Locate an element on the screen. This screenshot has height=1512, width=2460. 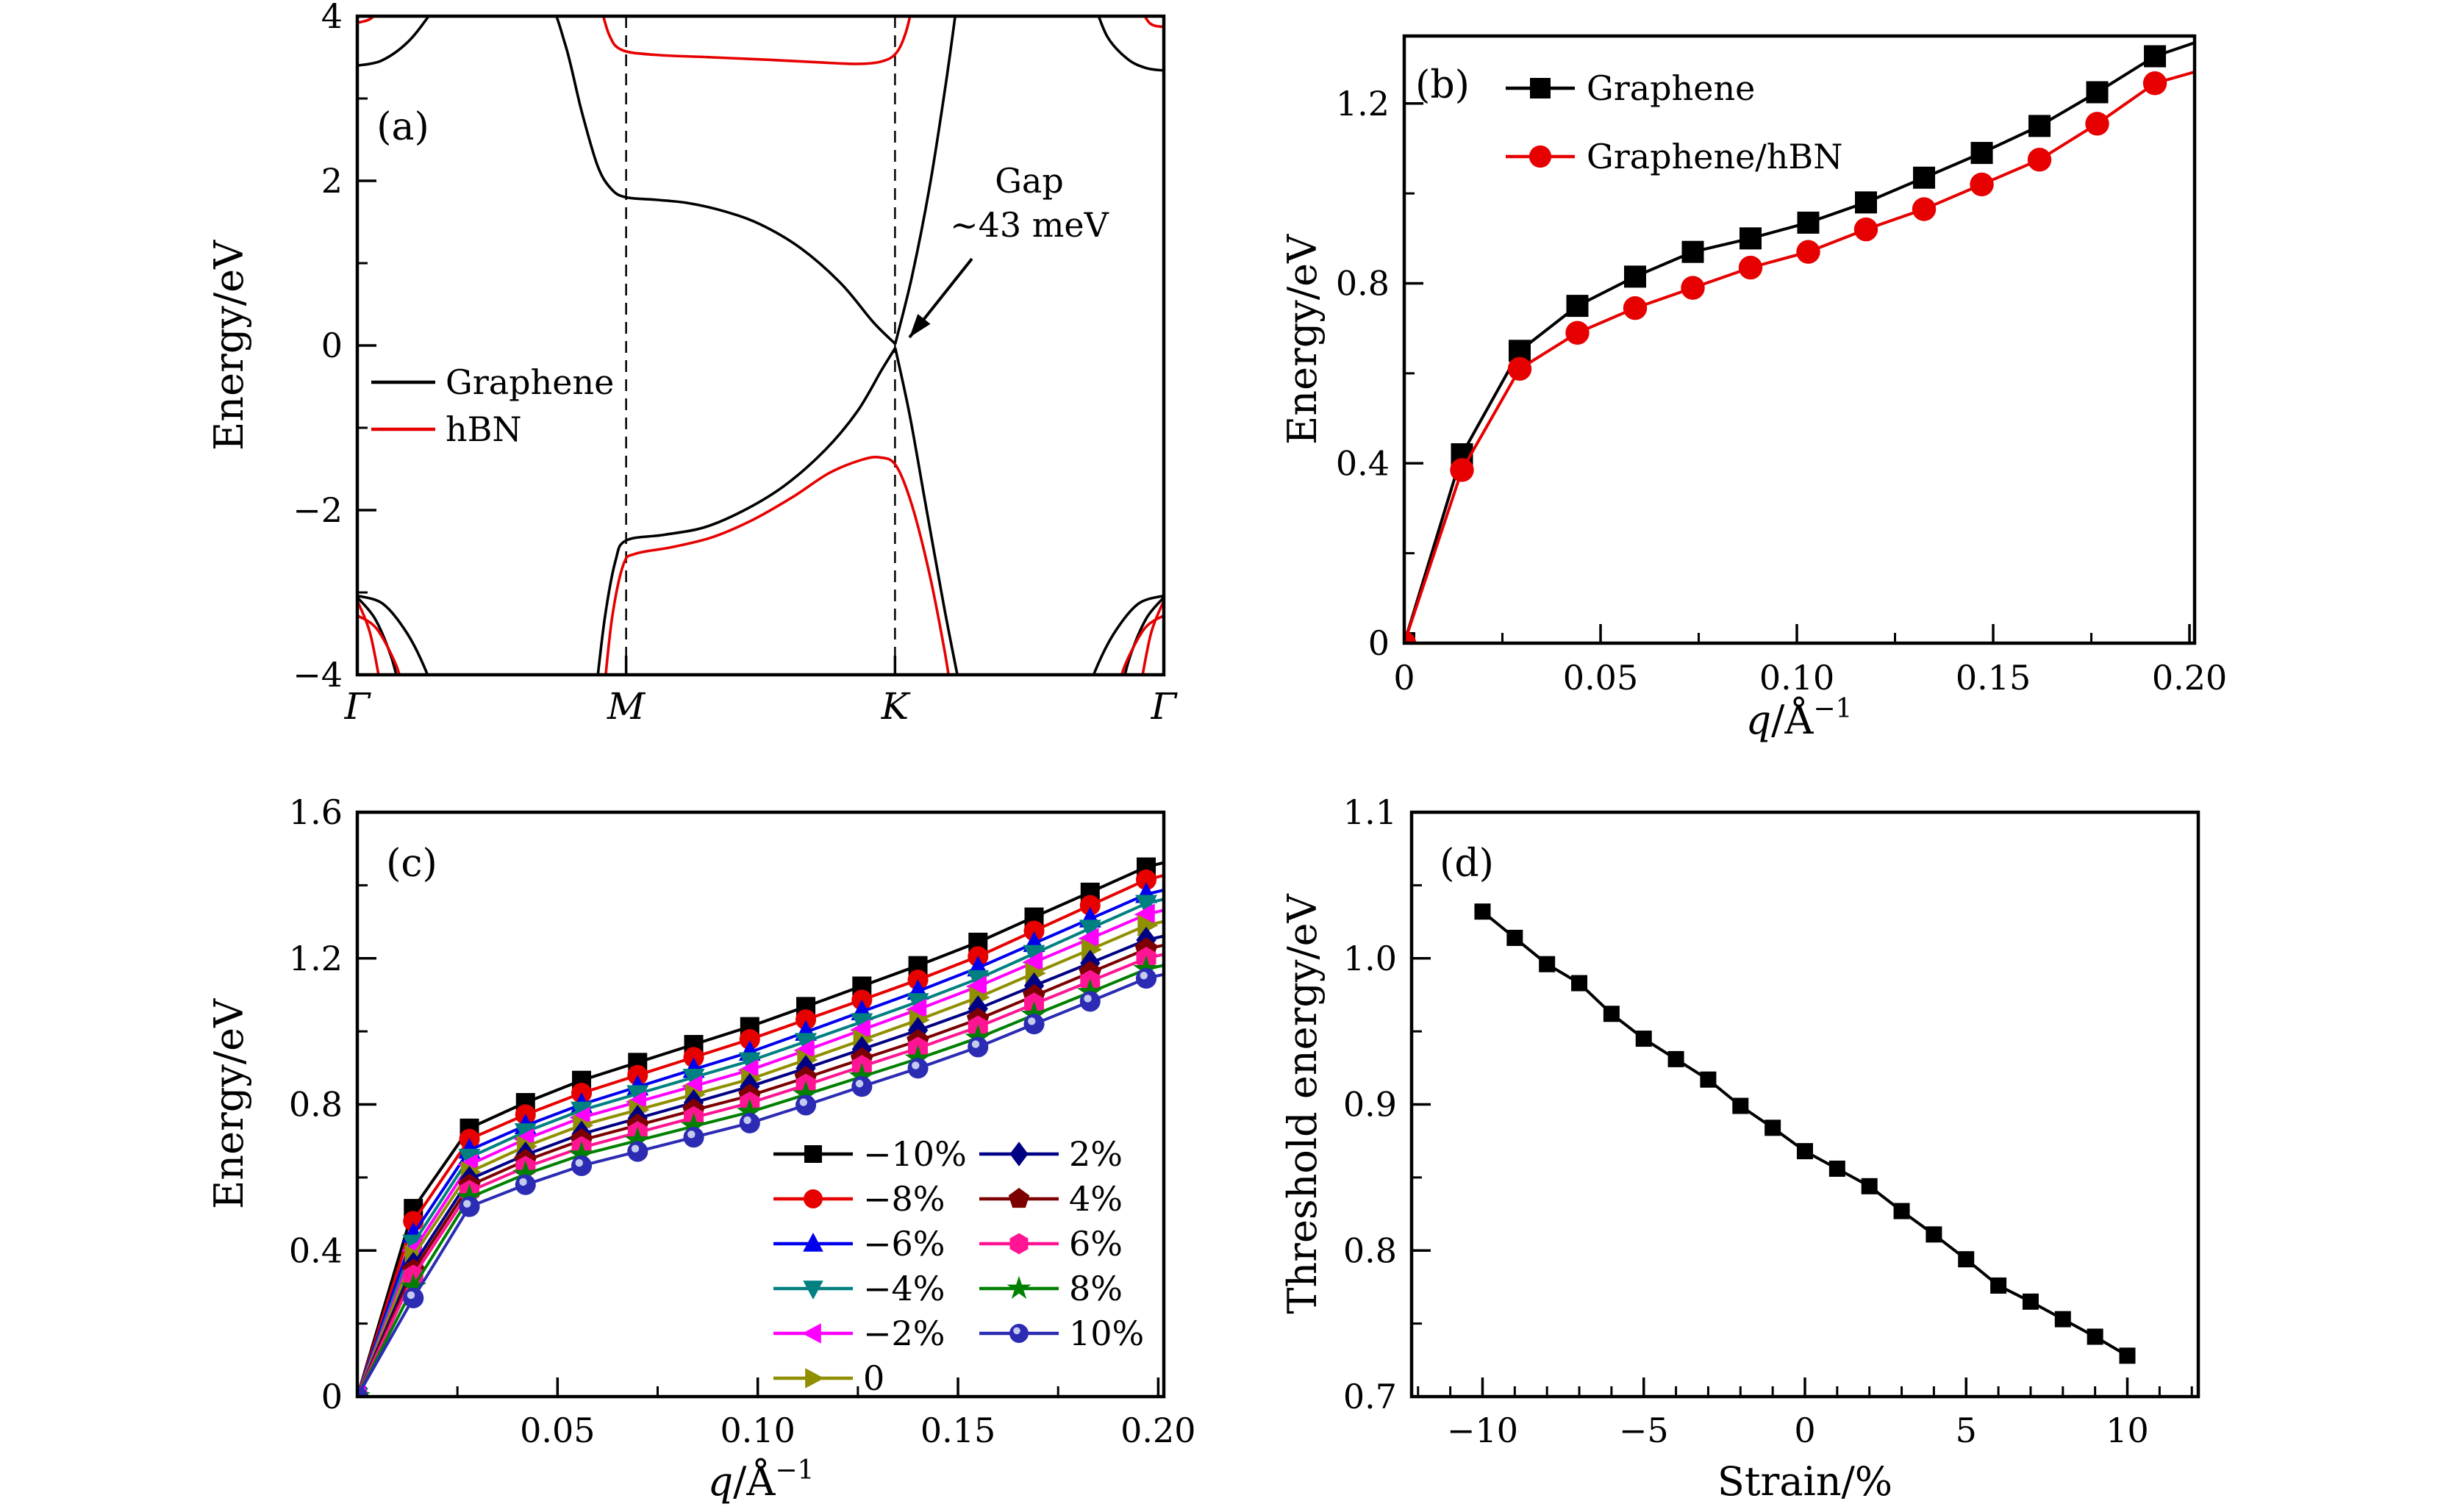
legend-marker-−8% is located at coordinates (813, 1198).